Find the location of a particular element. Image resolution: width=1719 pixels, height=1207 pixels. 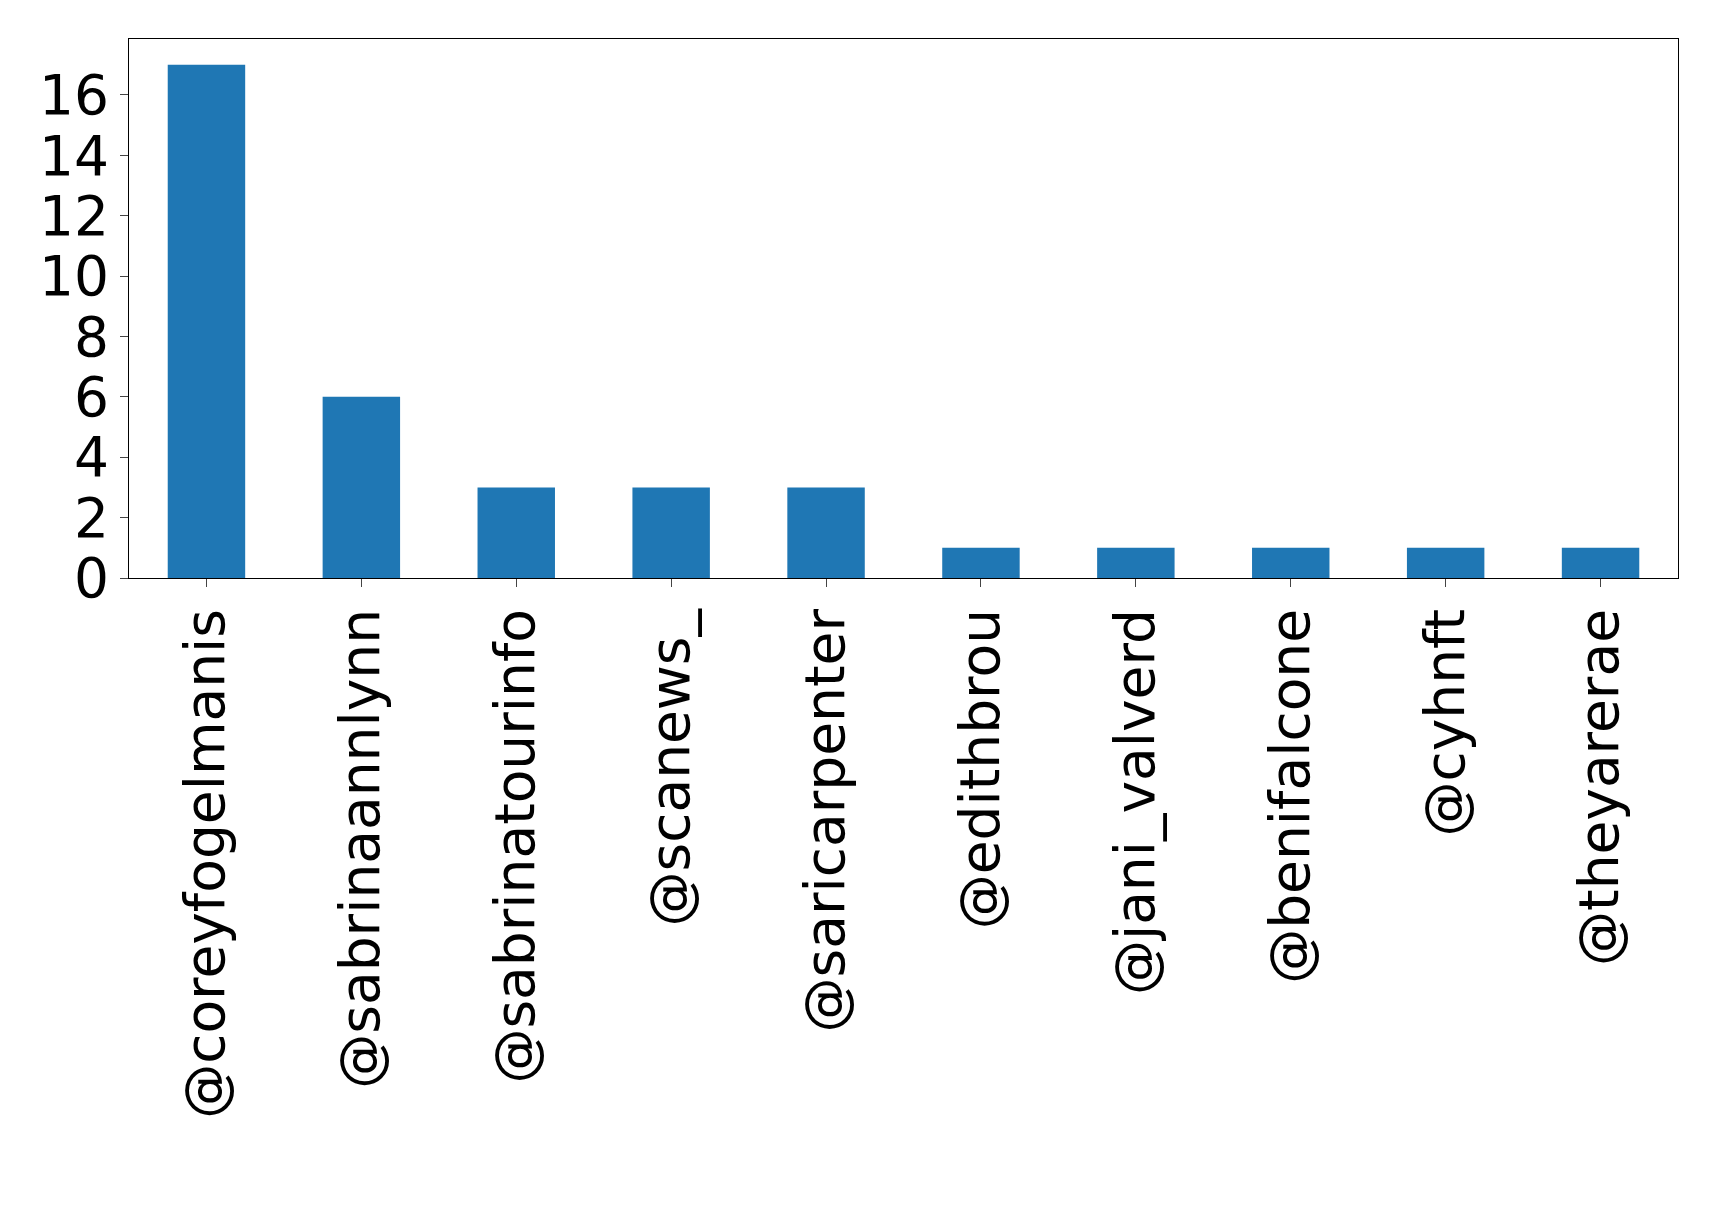

x-tick-label: @cyhnft is located at coordinates (1444, 723).